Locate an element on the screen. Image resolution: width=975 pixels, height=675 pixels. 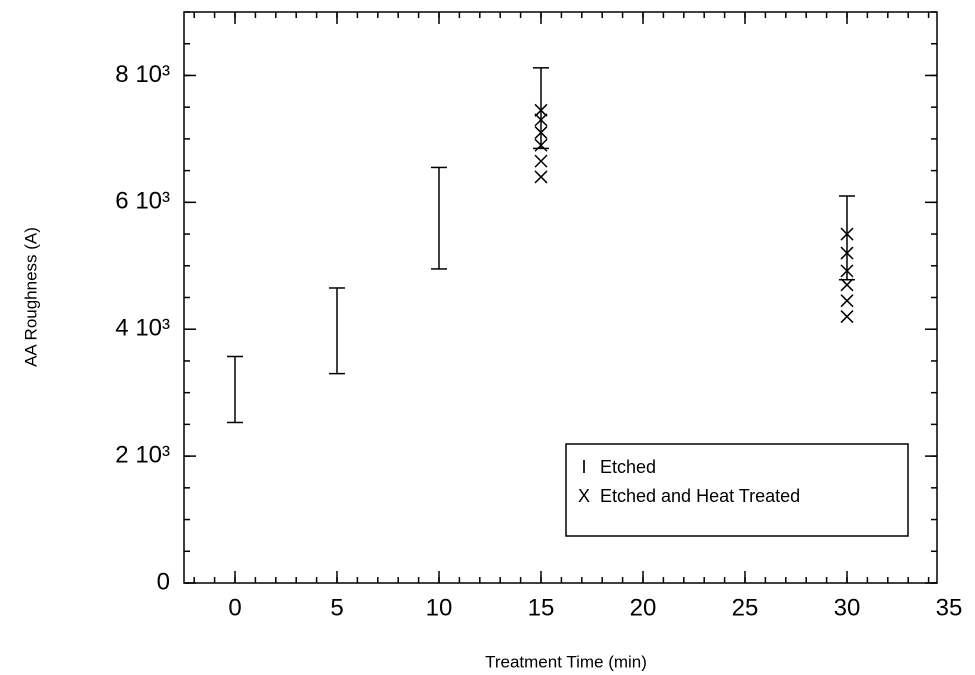
y-tick-label: 0 is located at coordinates (163, 581).